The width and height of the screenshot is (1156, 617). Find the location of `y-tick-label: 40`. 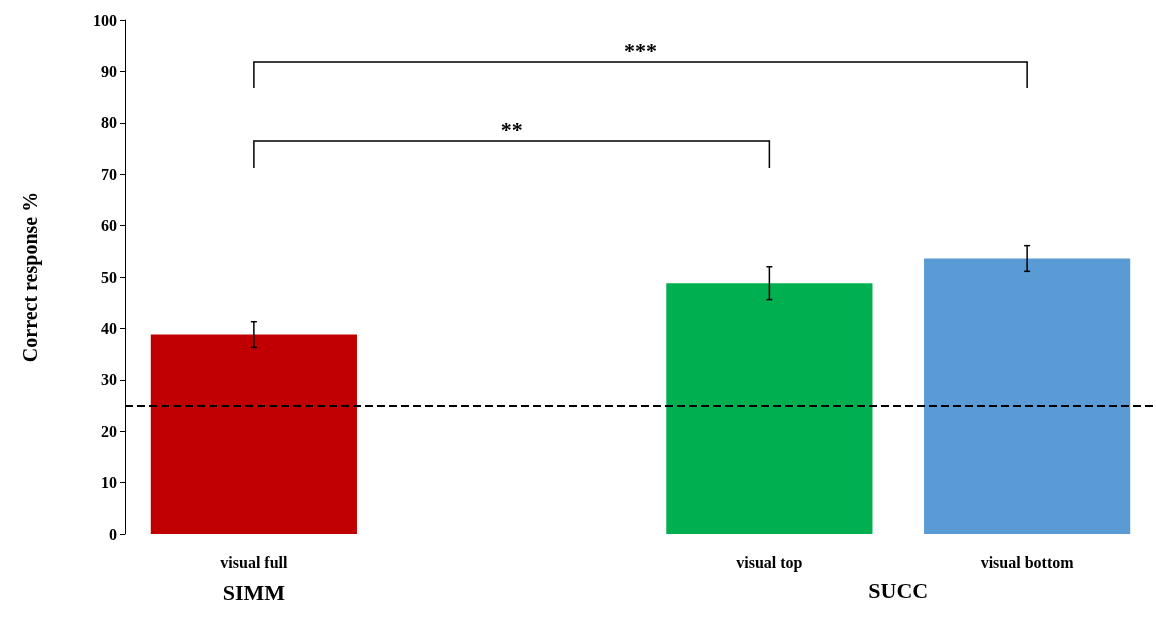

y-tick-label: 40 is located at coordinates (109, 328).